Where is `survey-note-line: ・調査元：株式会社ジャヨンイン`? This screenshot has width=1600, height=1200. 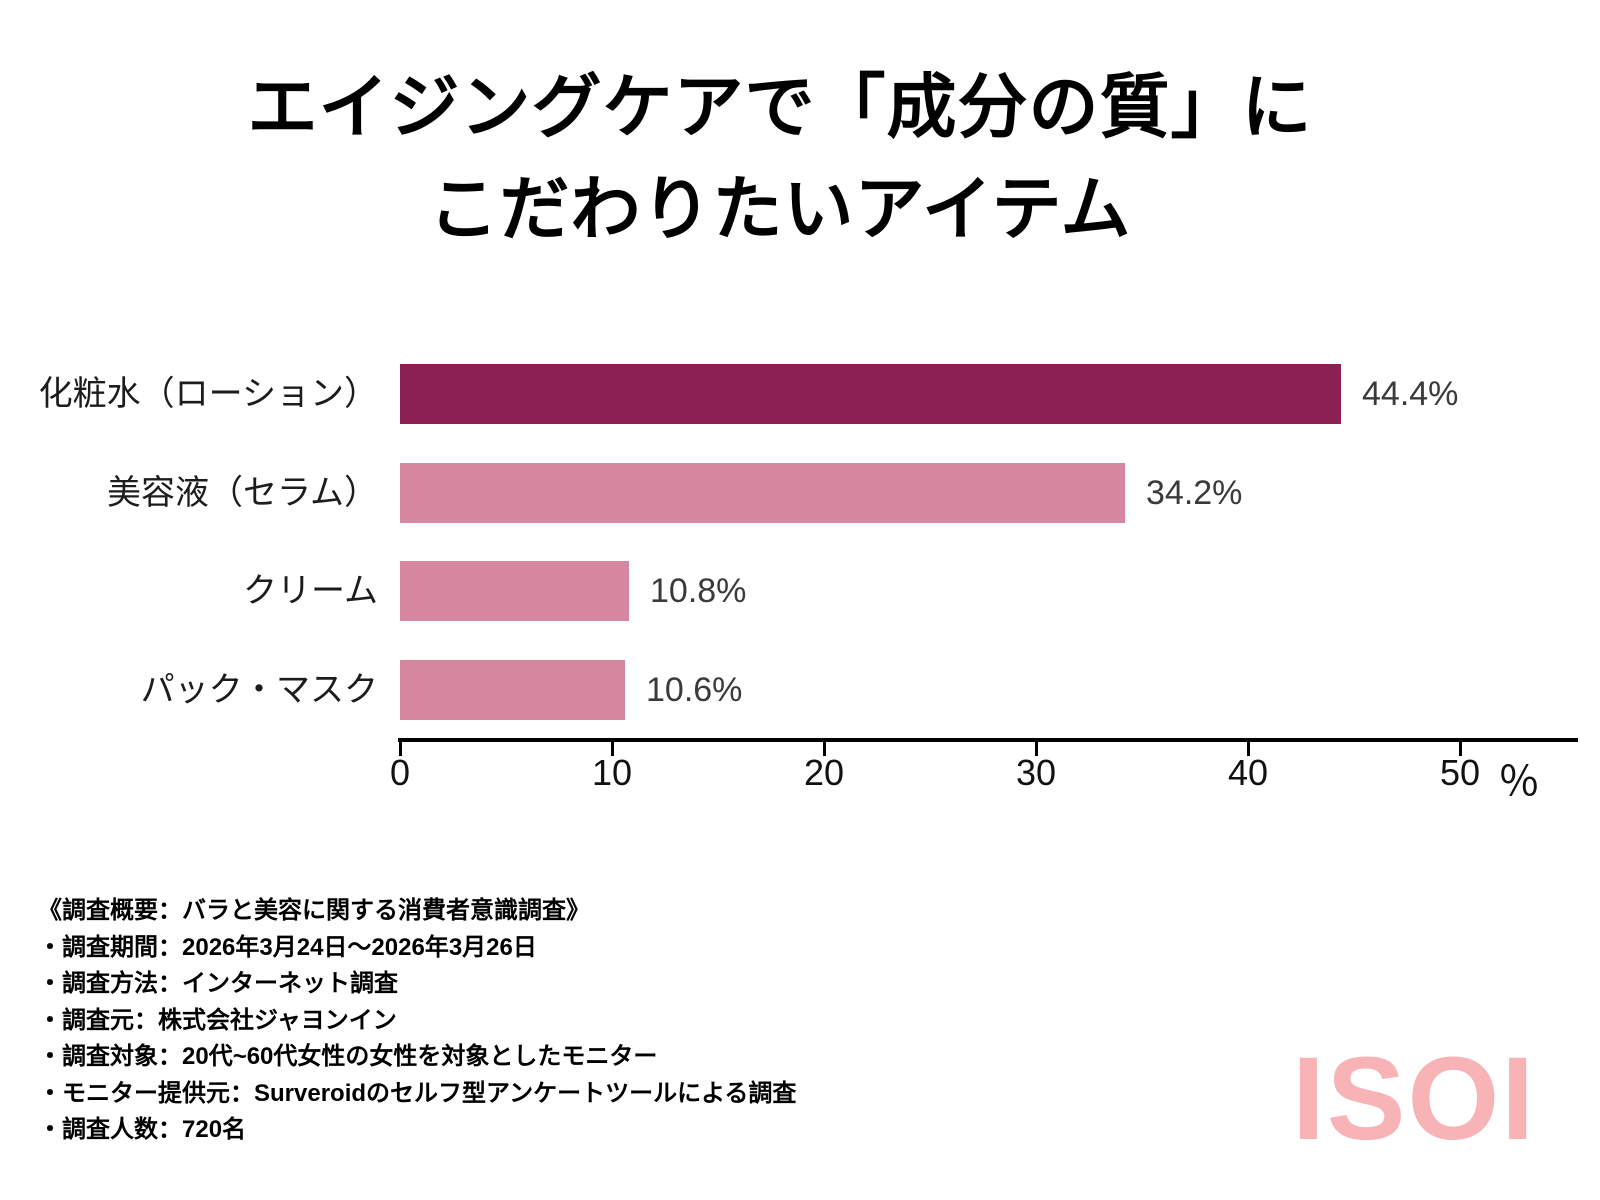
survey-note-line: ・調査元：株式会社ジャヨンイン is located at coordinates (217, 1020).